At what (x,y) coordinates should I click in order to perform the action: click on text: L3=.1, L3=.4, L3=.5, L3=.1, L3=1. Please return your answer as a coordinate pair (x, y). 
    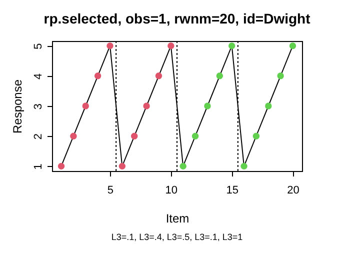
    Looking at the image, I should click on (177, 237).